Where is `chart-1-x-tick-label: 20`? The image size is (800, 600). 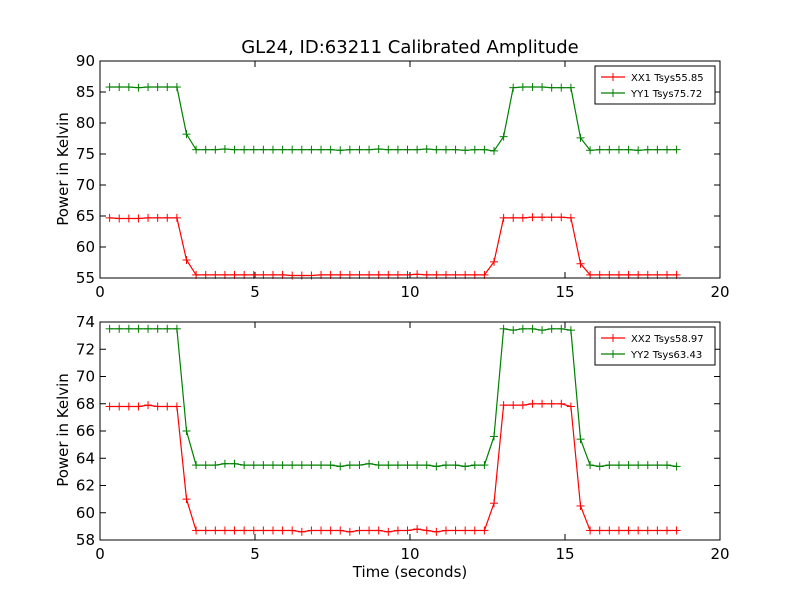
chart-1-x-tick-label: 20 is located at coordinates (719, 292).